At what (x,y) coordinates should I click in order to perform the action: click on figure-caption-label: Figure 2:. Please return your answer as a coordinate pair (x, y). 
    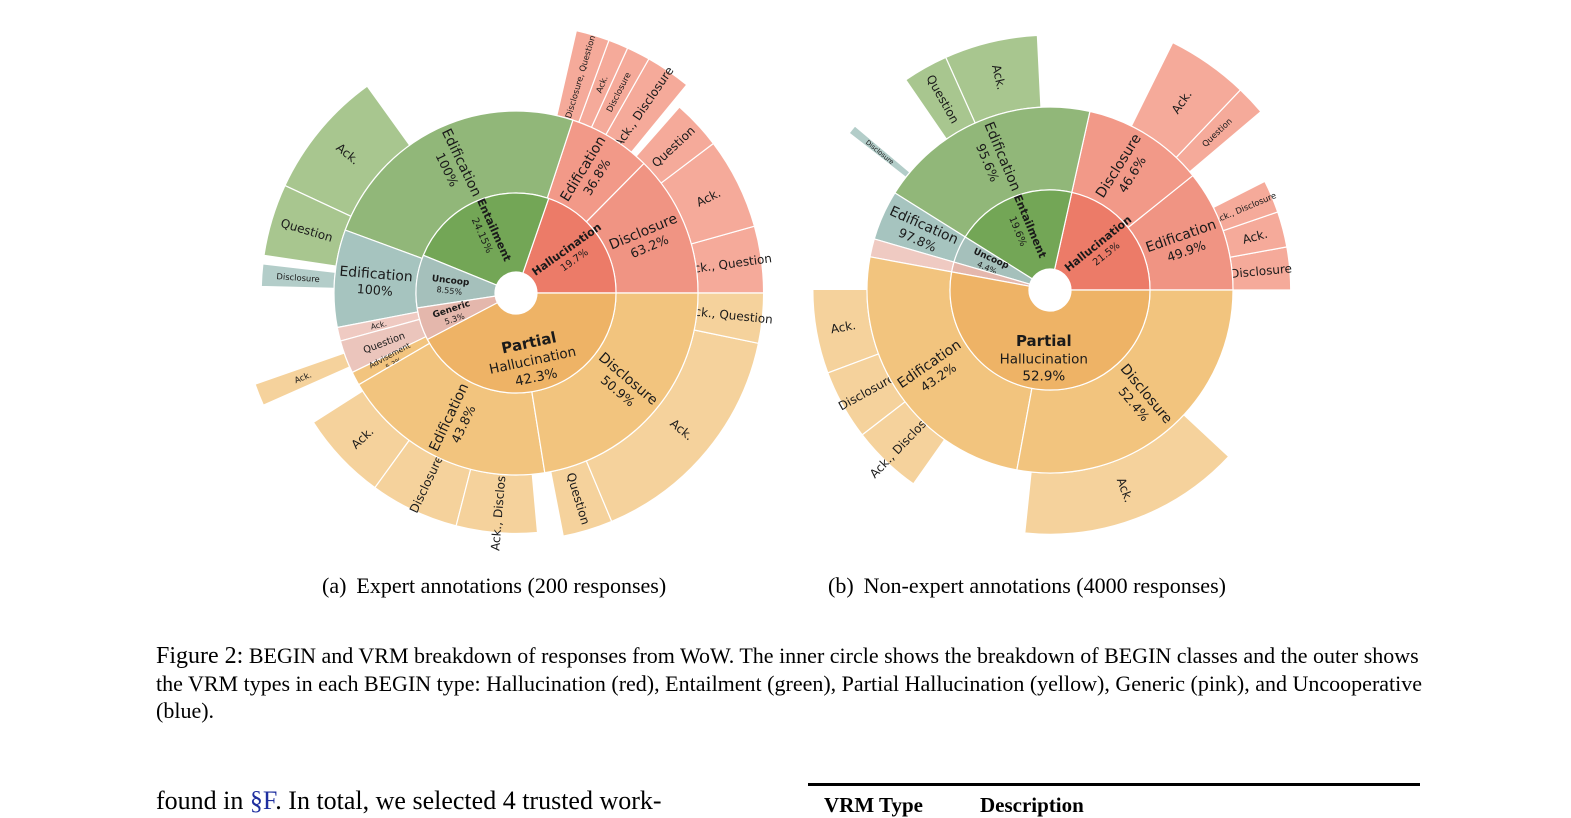
    Looking at the image, I should click on (200, 656).